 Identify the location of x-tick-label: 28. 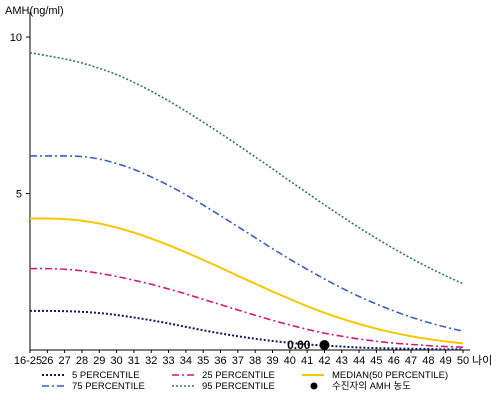
(82, 361).